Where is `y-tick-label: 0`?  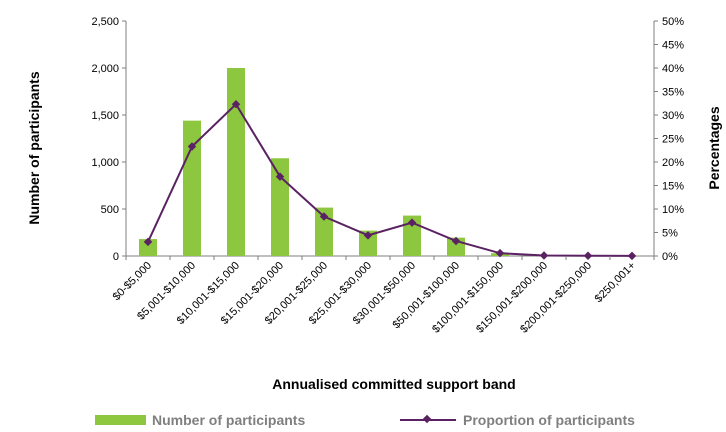
y-tick-label: 0 is located at coordinates (116, 257).